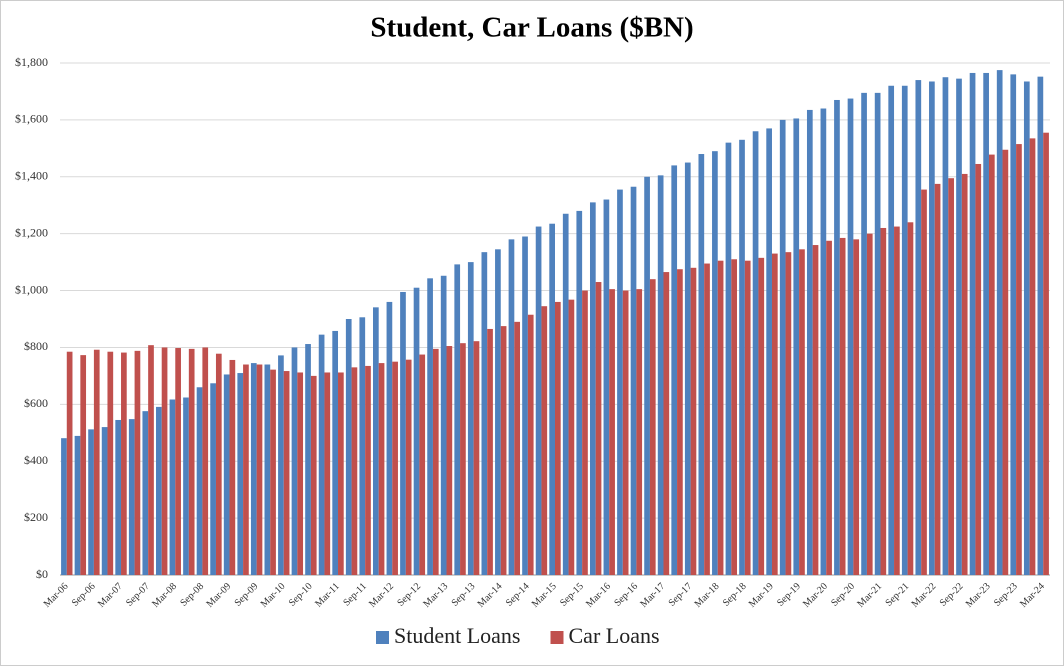  Describe the element at coordinates (31, 62) in the screenshot. I see `y-tick-label: $1,800` at that location.